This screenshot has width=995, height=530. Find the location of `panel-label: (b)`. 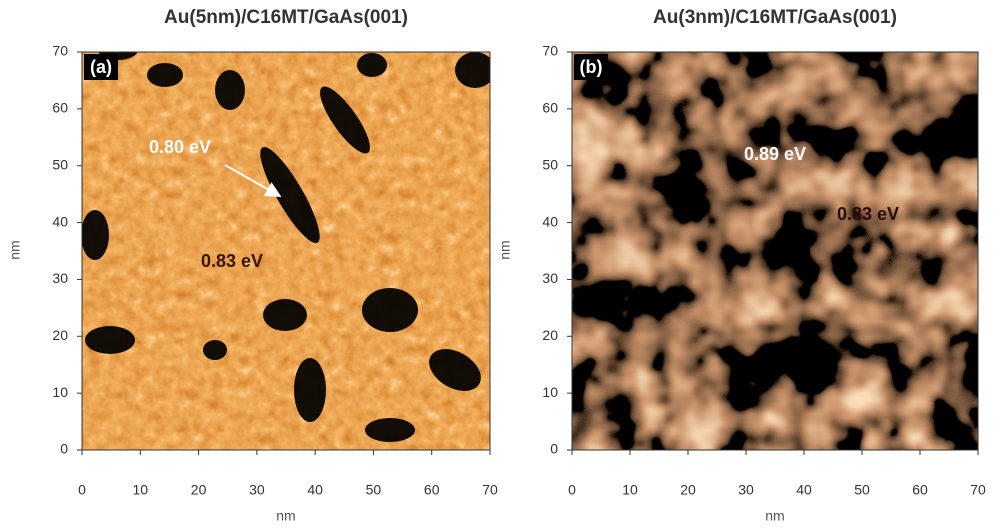

panel-label: (b) is located at coordinates (591, 67).